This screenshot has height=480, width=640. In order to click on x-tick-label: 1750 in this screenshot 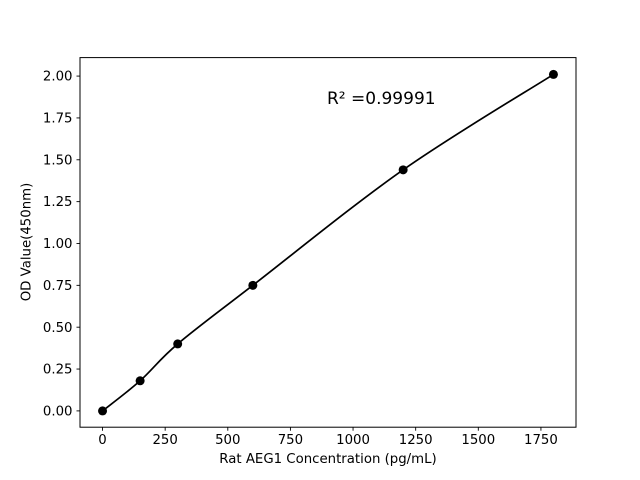, I will do `click(541, 440)`.